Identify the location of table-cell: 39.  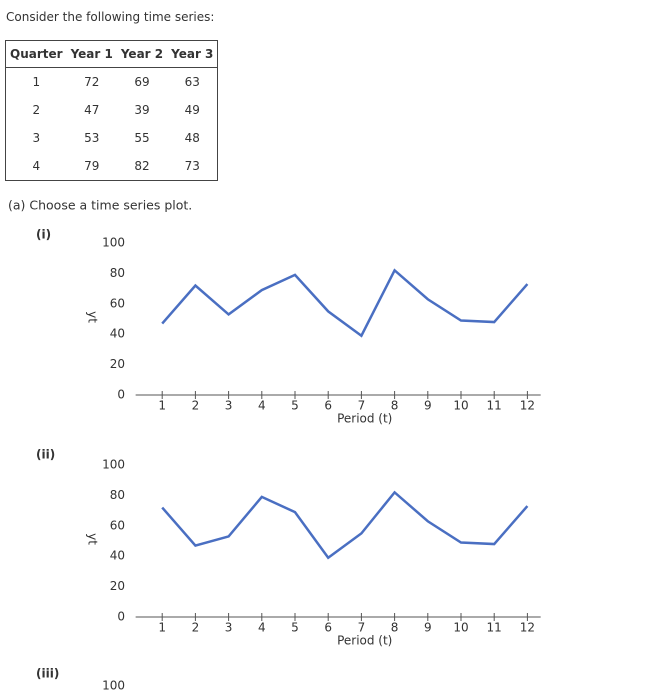
(142, 110).